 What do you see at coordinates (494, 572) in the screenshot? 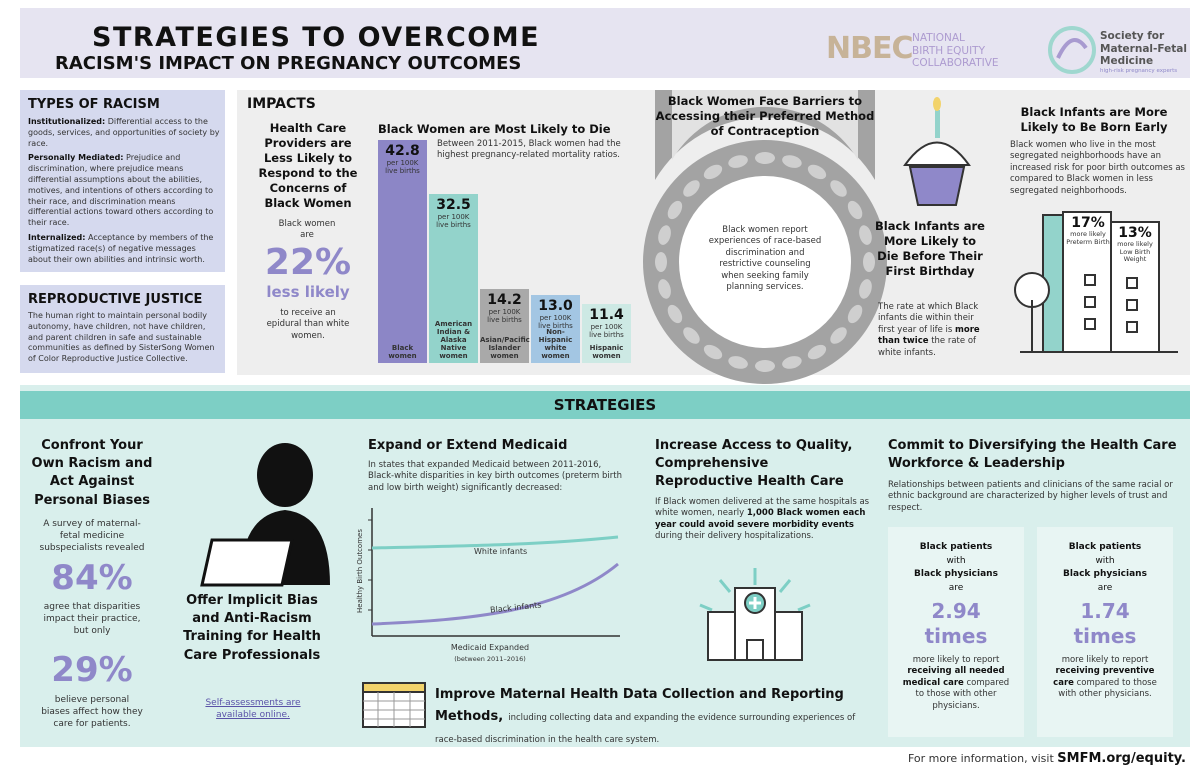
I see `medicaid-chart` at bounding box center [494, 572].